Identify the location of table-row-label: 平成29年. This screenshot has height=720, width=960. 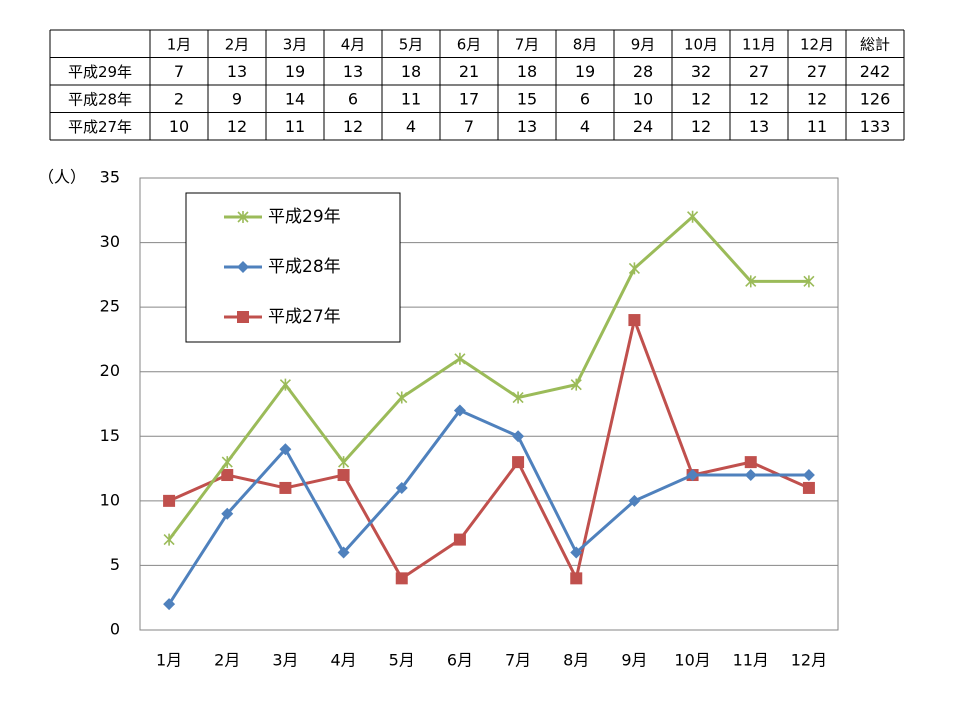
(100, 72).